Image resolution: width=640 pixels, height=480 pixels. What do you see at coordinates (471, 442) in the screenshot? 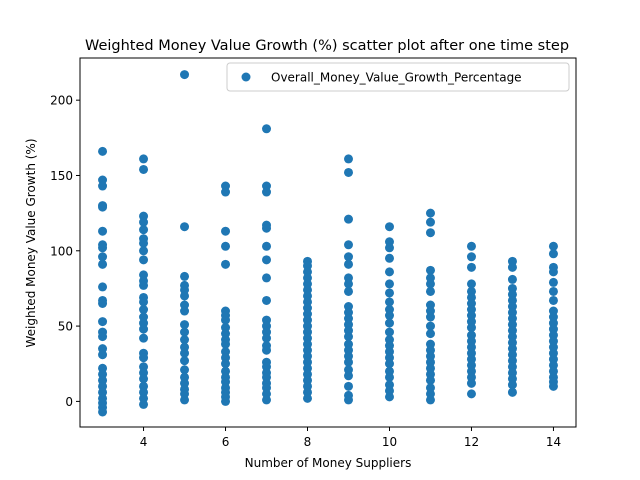
I see `x-tick-label: 12` at bounding box center [471, 442].